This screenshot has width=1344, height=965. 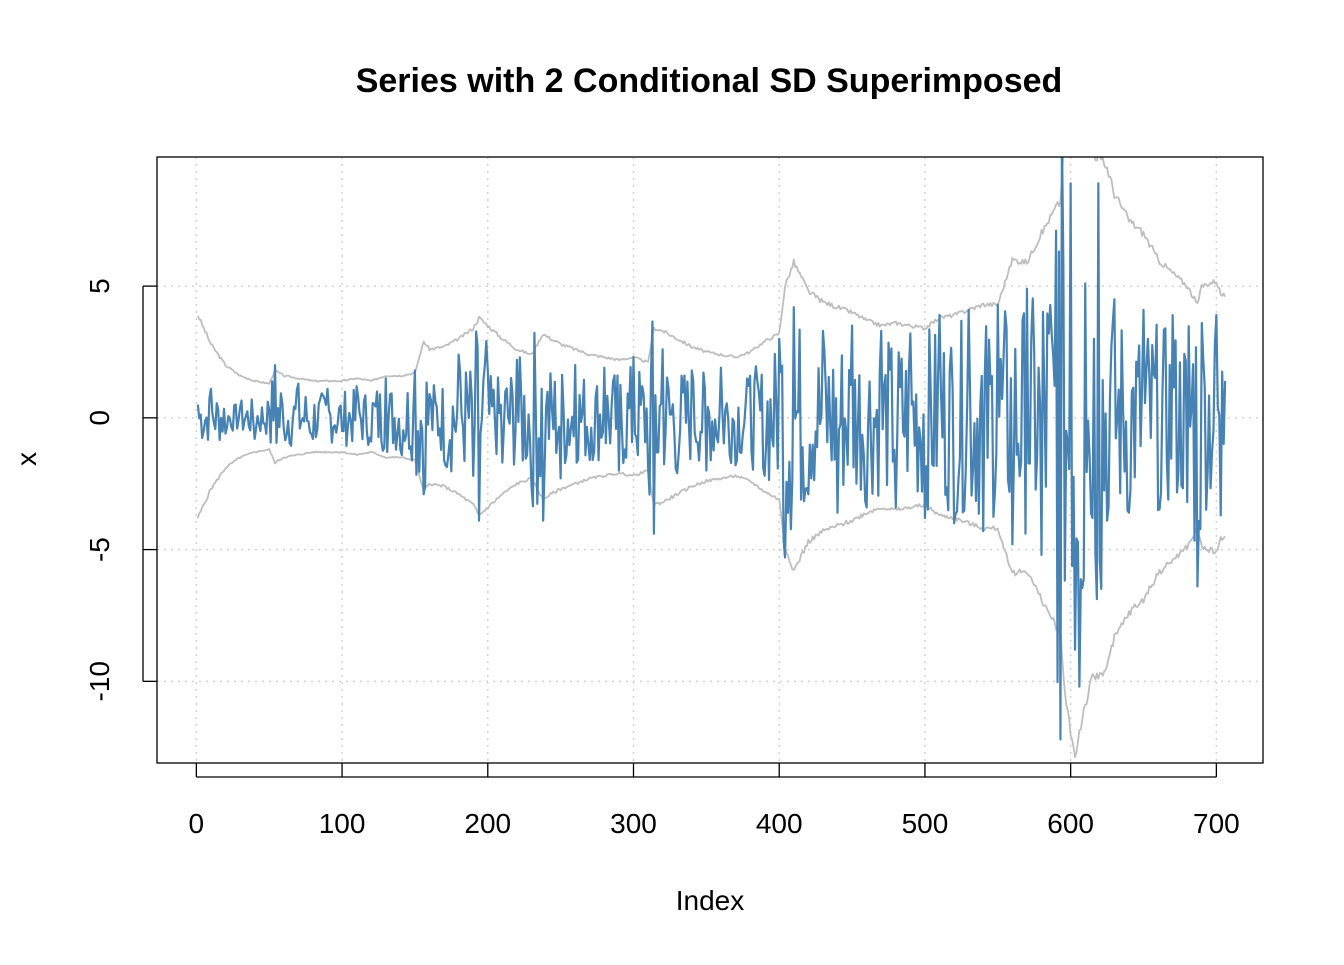 I want to click on y-axis-label: x, so click(x=26, y=459).